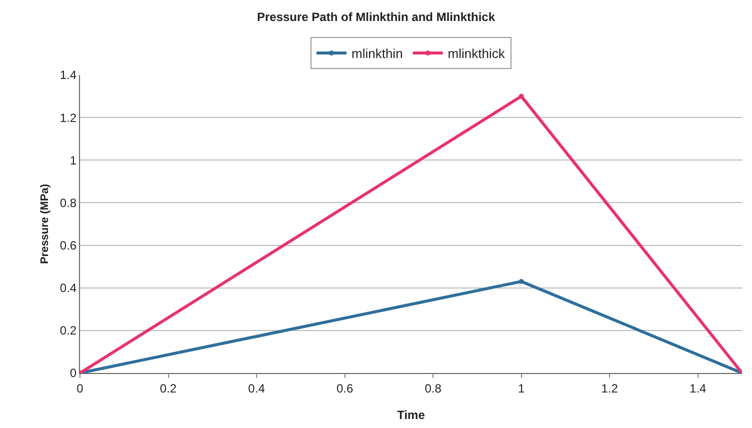 The height and width of the screenshot is (428, 752). What do you see at coordinates (168, 388) in the screenshot?
I see `x-tick-label: 0.2` at bounding box center [168, 388].